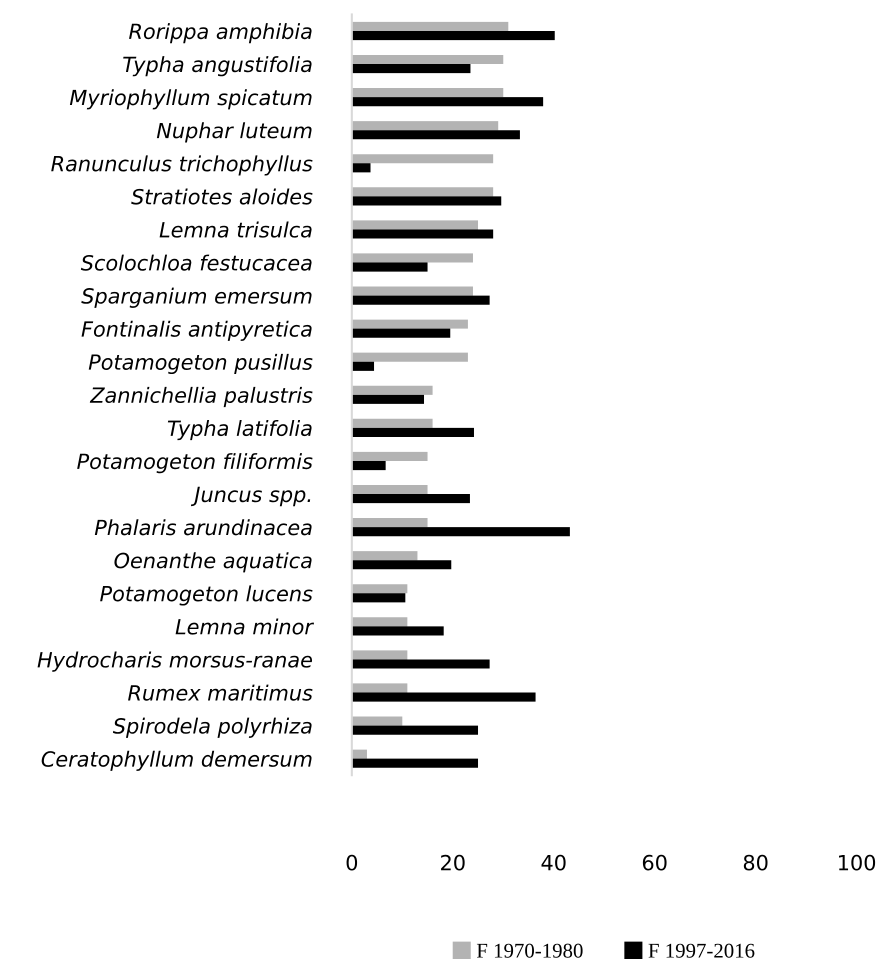  Describe the element at coordinates (177, 760) in the screenshot. I see `y-tick-label: Ceratophyllum demersum` at that location.